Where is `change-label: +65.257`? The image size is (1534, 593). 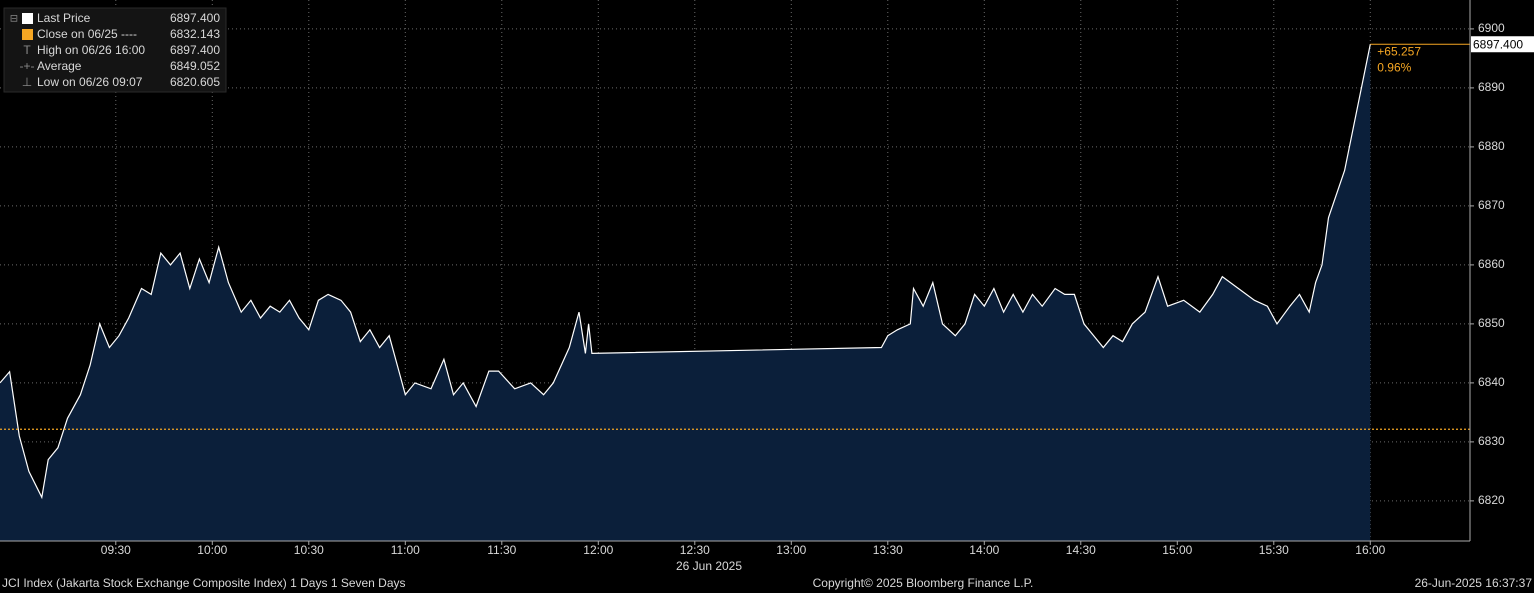 change-label: +65.257 is located at coordinates (1399, 51).